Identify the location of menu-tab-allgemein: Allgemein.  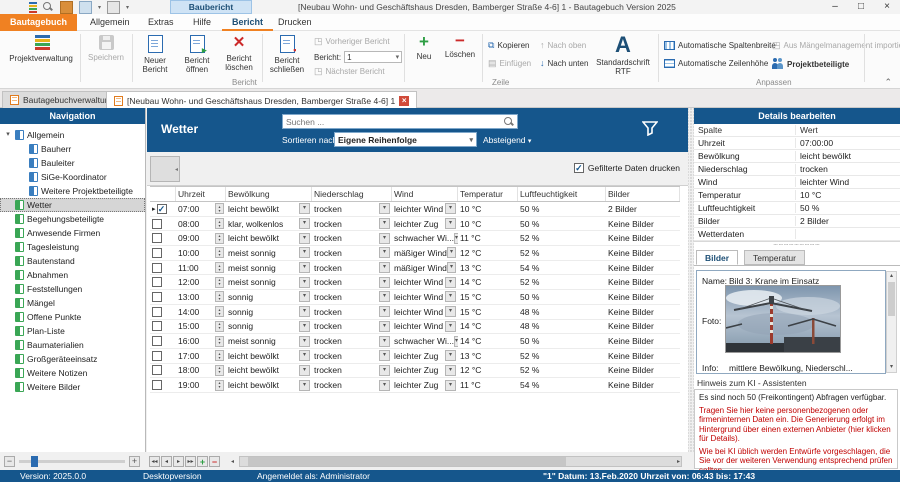
(110, 22).